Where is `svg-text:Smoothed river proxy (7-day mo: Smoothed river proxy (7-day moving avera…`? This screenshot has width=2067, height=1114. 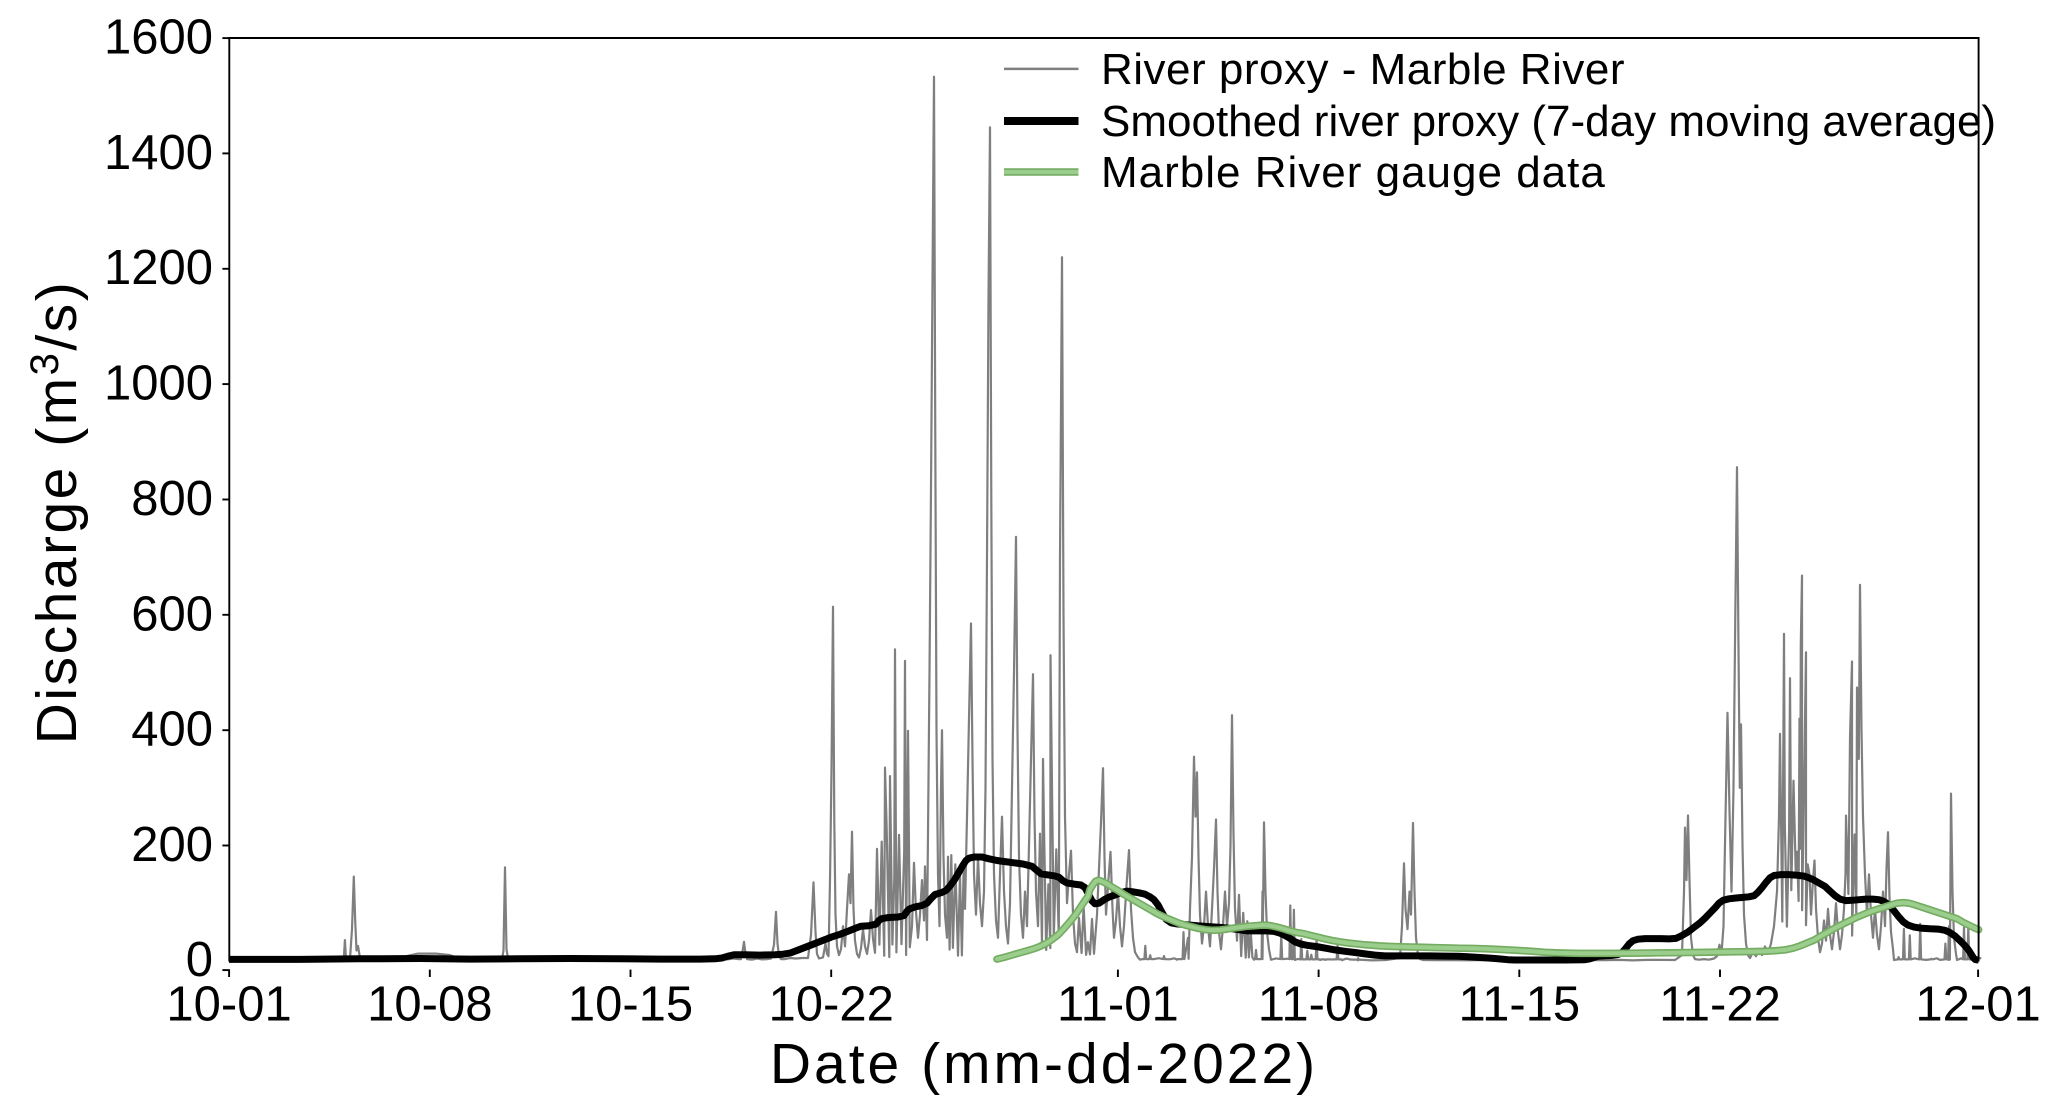 svg-text:Smoothed river proxy (7-day mo: Smoothed river proxy (7-day moving avera… is located at coordinates (1548, 121).